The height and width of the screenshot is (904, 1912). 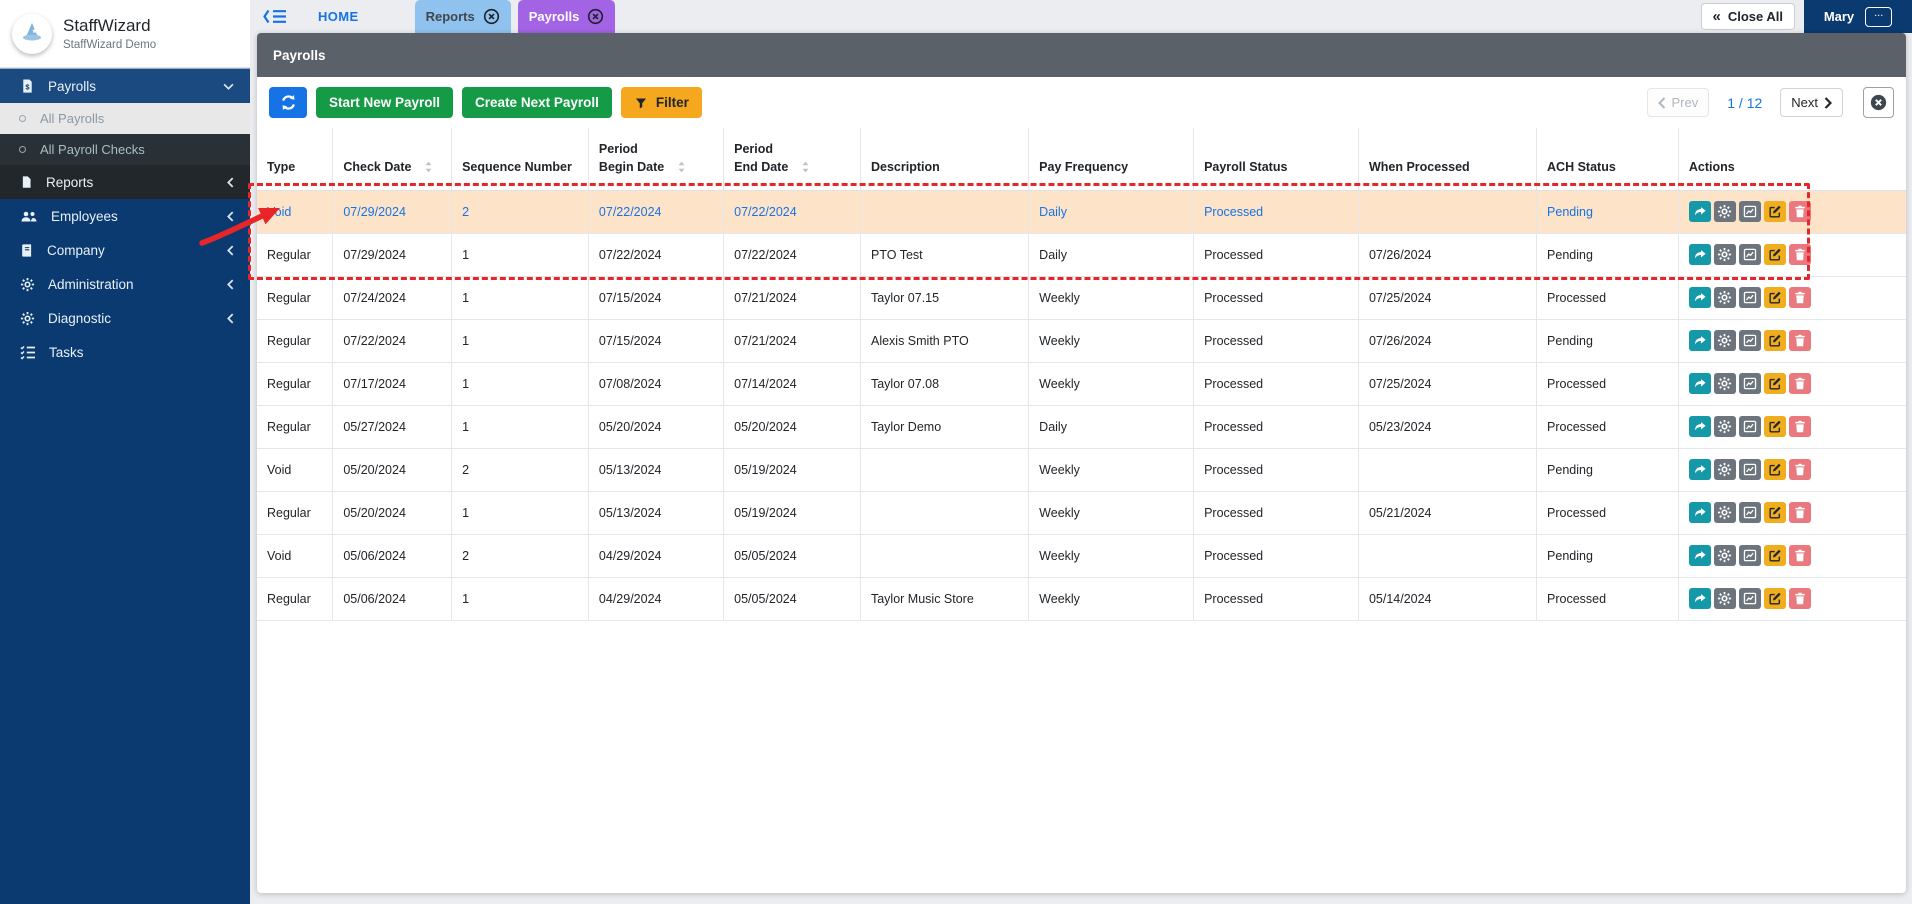 I want to click on sidebar-item-diagnostic: Diagnostic, so click(x=125, y=318).